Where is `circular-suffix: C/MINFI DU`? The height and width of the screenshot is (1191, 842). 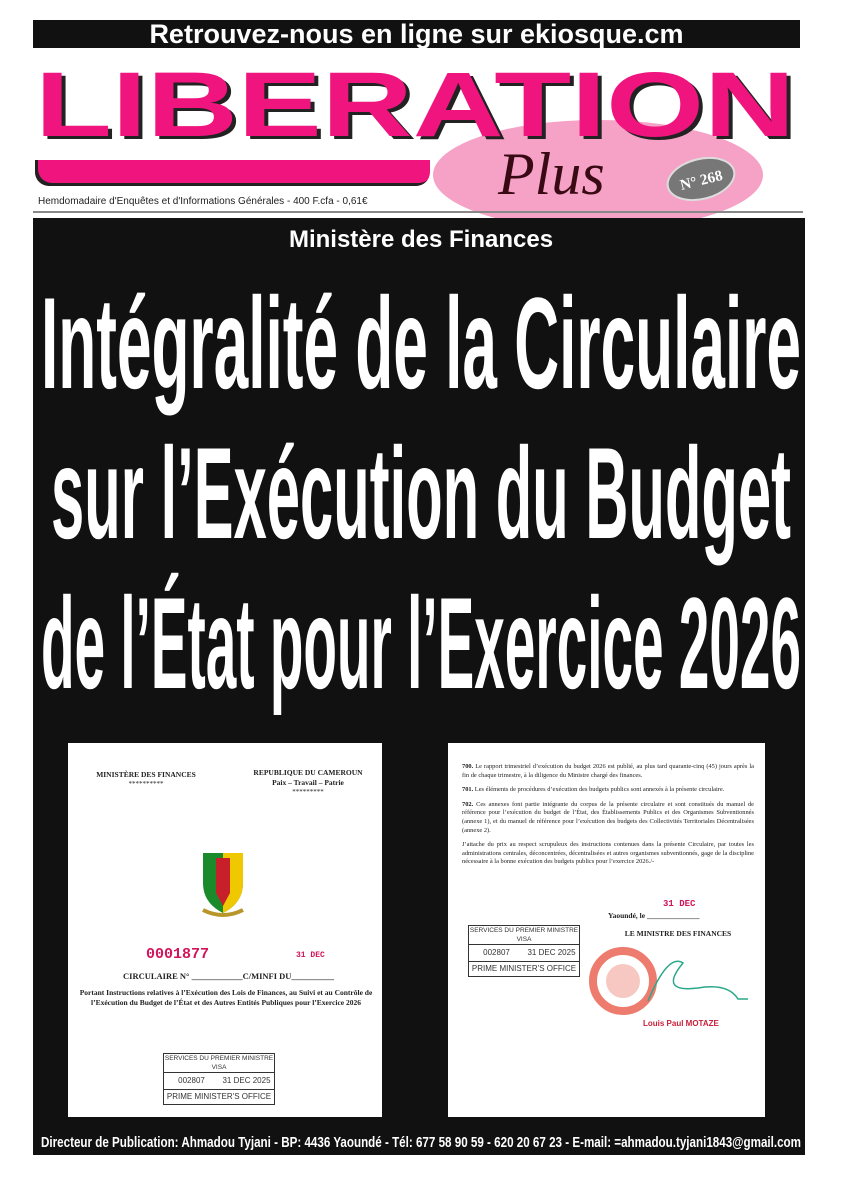 circular-suffix: C/MINFI DU is located at coordinates (267, 976).